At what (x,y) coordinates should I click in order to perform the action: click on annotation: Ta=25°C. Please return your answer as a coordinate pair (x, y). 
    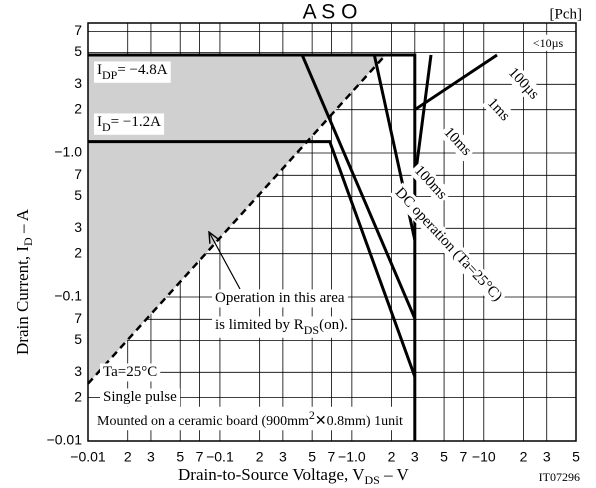
    Looking at the image, I should click on (130, 372).